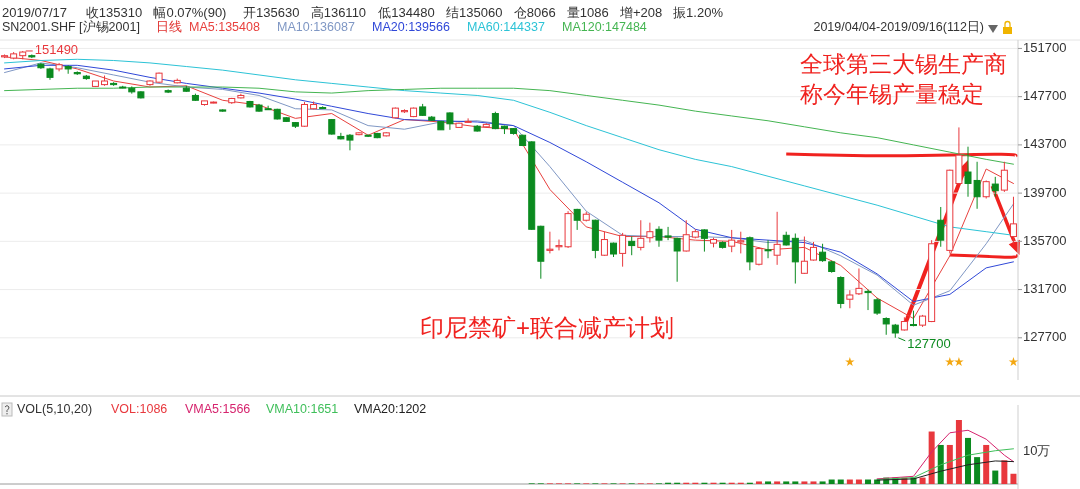 The width and height of the screenshot is (1080, 489). What do you see at coordinates (1045, 240) in the screenshot?
I see `y-tick-label: 135700` at bounding box center [1045, 240].